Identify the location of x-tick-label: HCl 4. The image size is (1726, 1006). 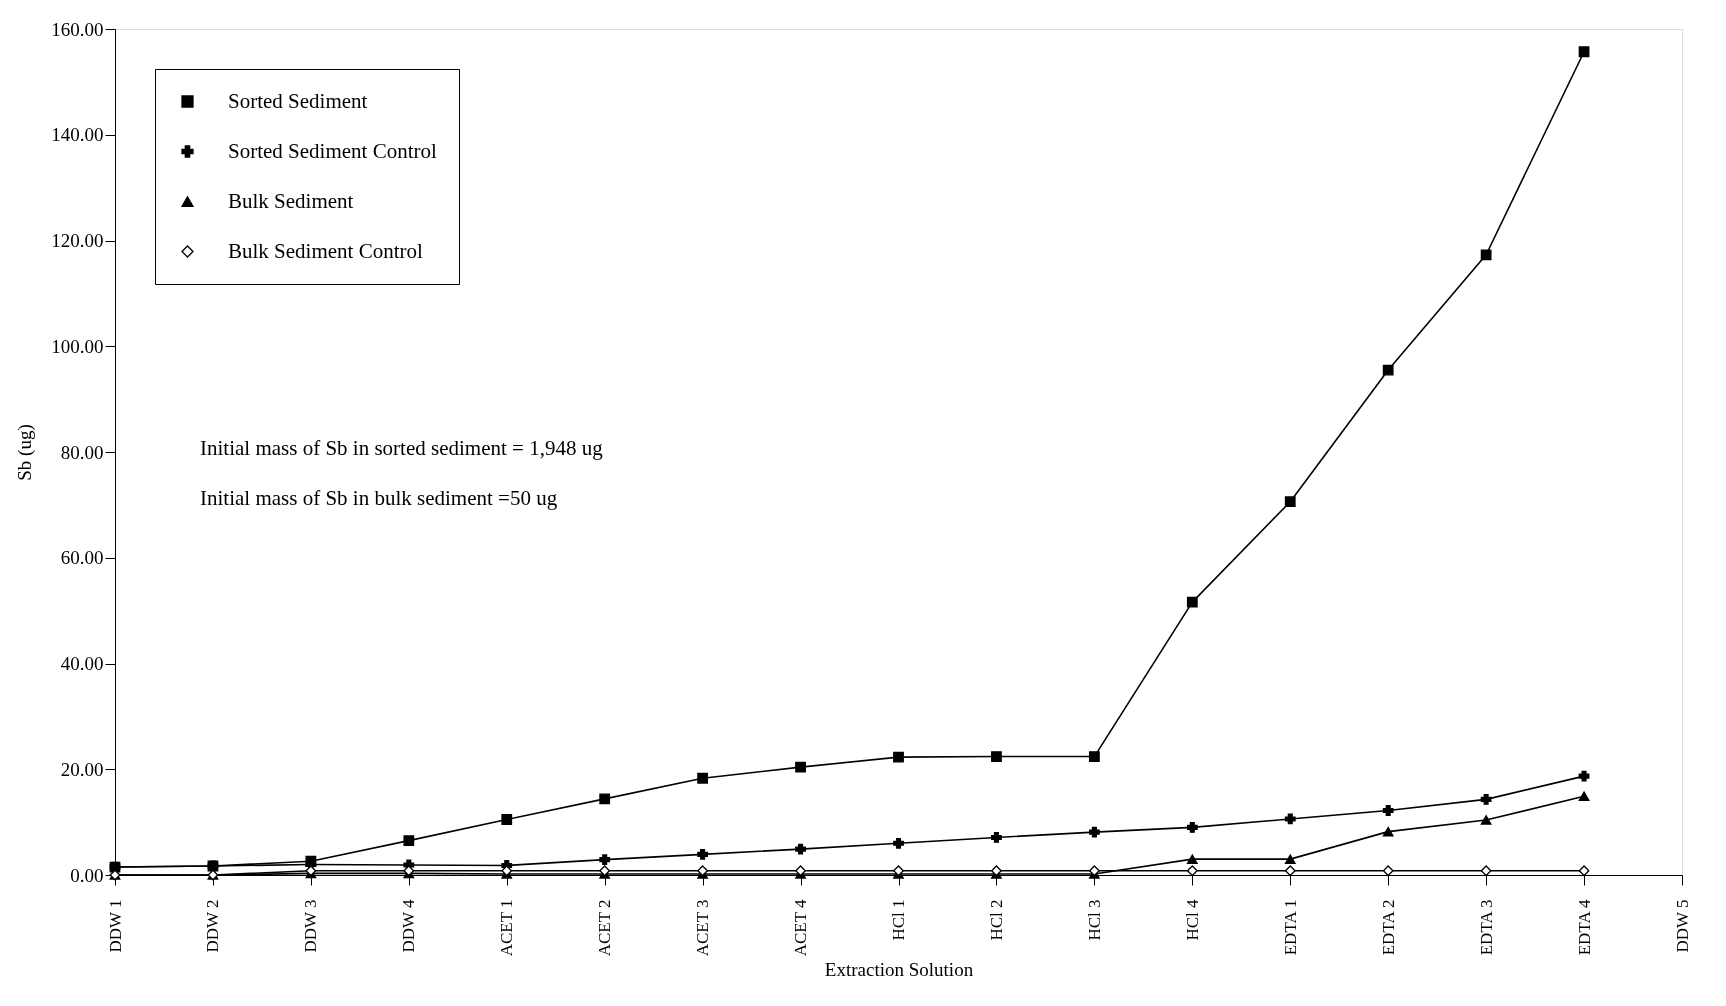
(1192, 920).